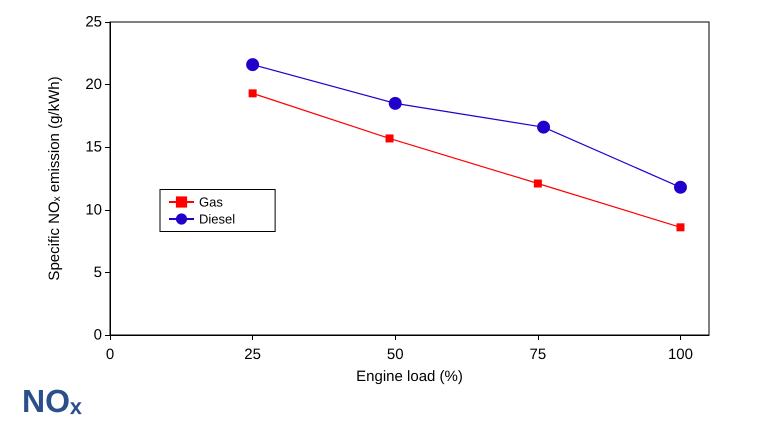 The width and height of the screenshot is (759, 421). I want to click on legend-label: Diesel, so click(217, 219).